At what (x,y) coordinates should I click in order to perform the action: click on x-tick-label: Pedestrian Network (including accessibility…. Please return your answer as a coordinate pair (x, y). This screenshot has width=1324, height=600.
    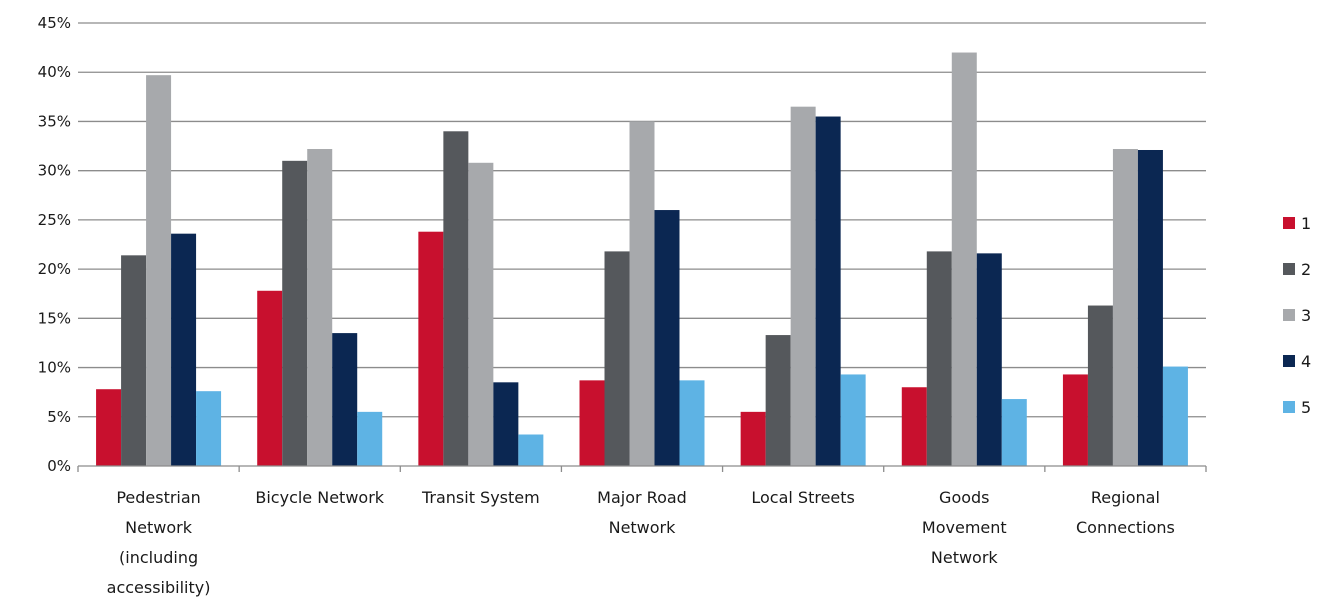
    Looking at the image, I should click on (159, 542).